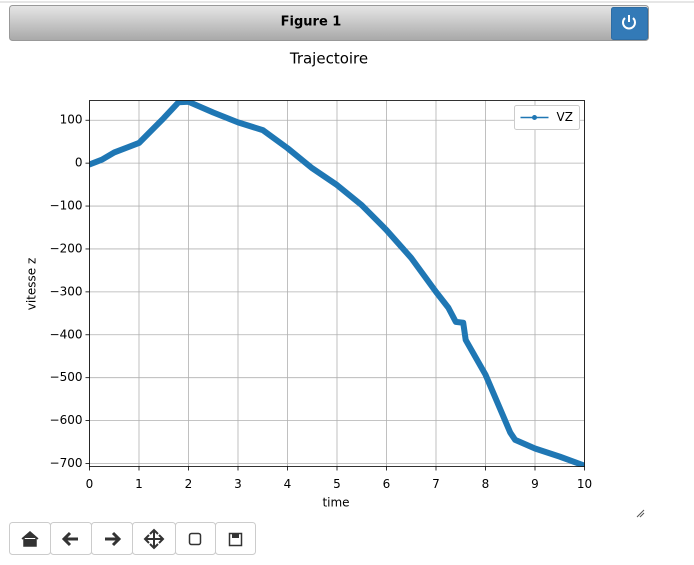 The width and height of the screenshot is (694, 565). I want to click on x-tick-label: 5, so click(337, 484).